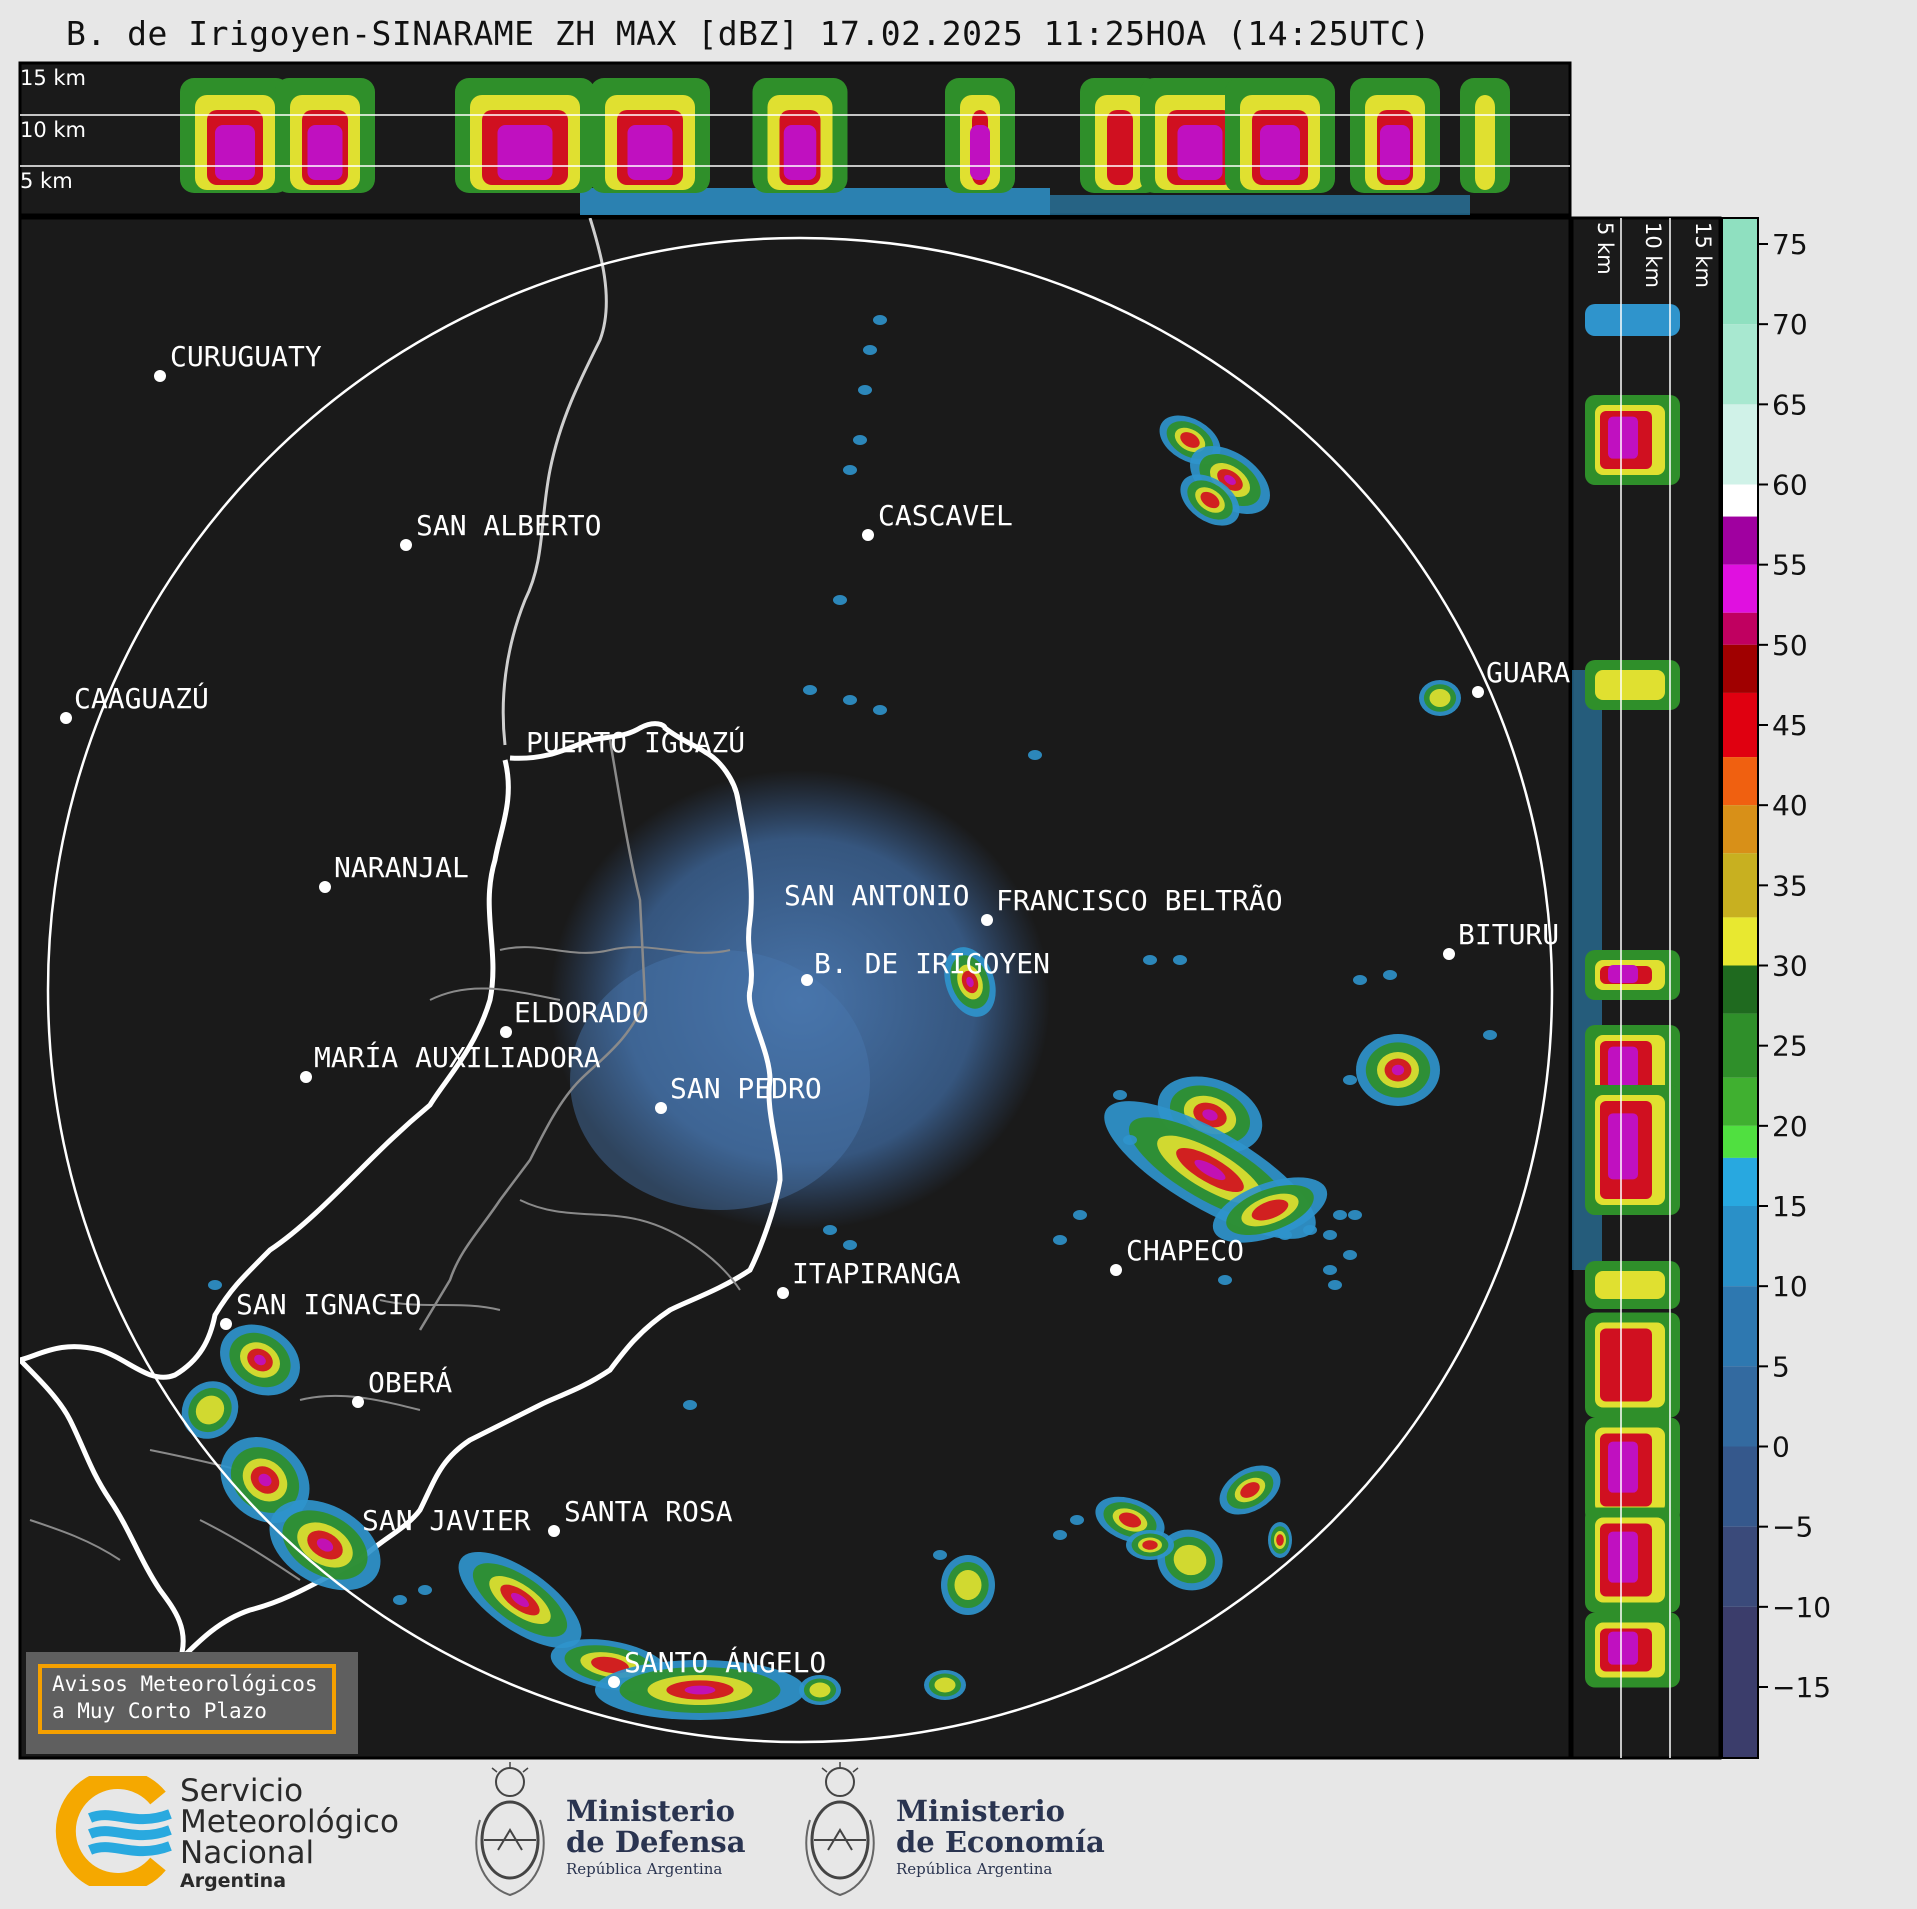 The width and height of the screenshot is (1917, 1909). I want to click on defensa-line-2: de Defensa, so click(656, 1842).